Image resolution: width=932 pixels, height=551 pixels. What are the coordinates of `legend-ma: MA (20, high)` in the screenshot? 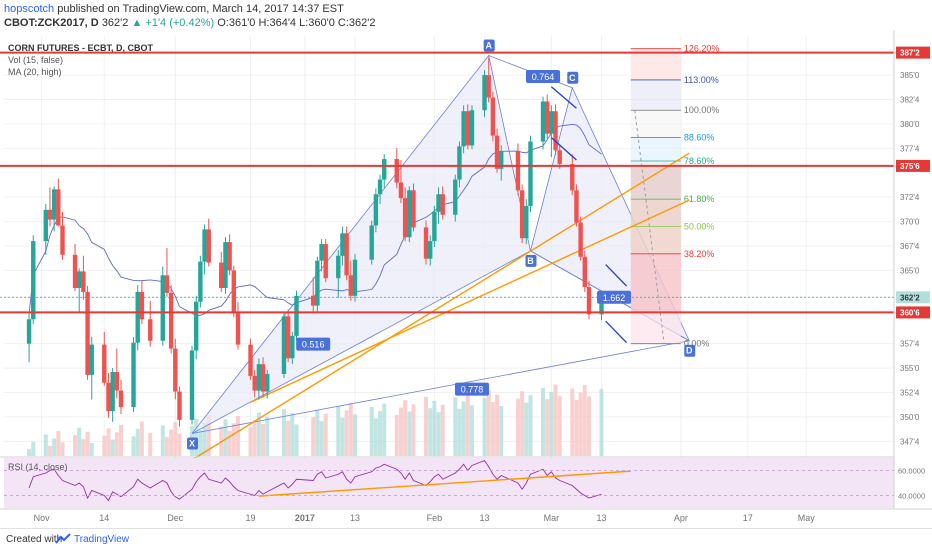 It's located at (35, 72).